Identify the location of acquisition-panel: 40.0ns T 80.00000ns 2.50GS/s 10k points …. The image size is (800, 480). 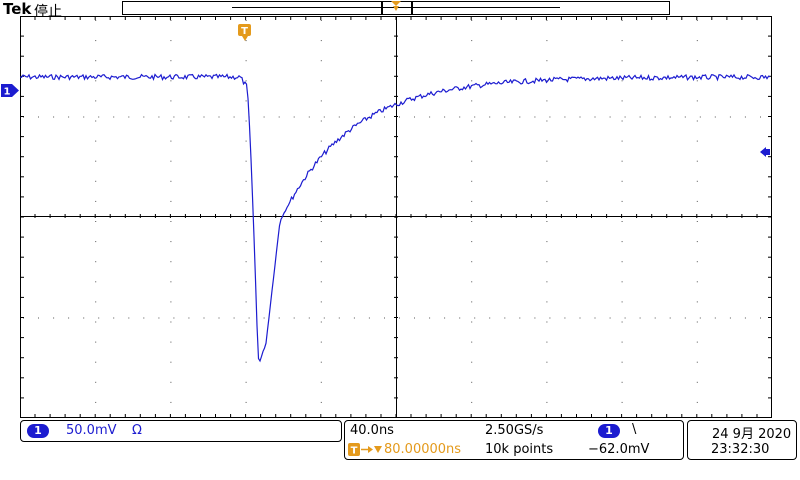
(514, 440).